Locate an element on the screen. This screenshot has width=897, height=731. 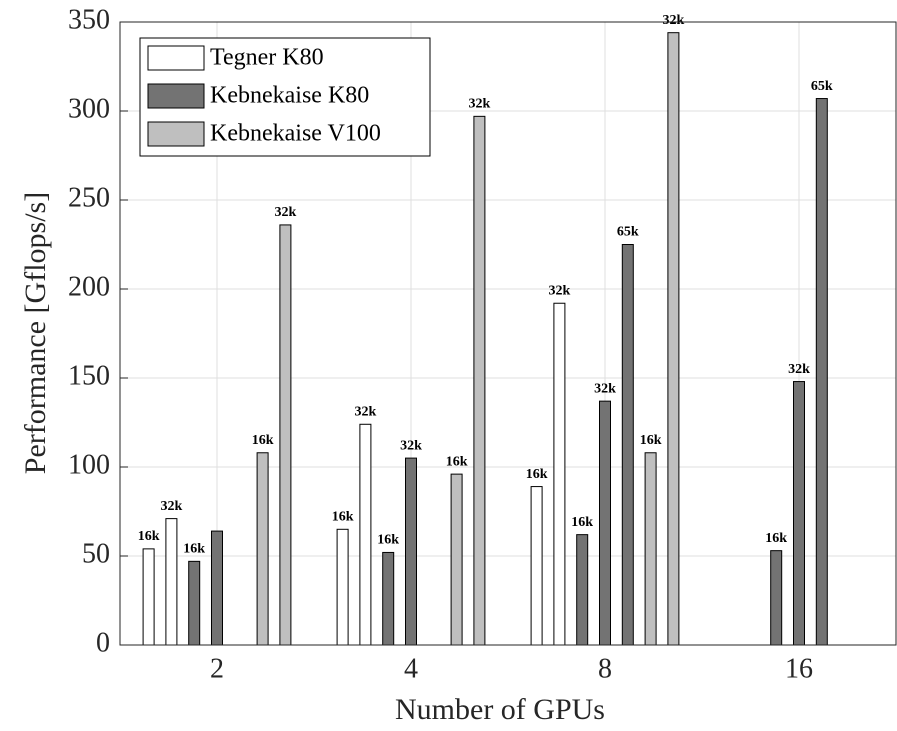
y-tick-label: 350 is located at coordinates (89, 19).